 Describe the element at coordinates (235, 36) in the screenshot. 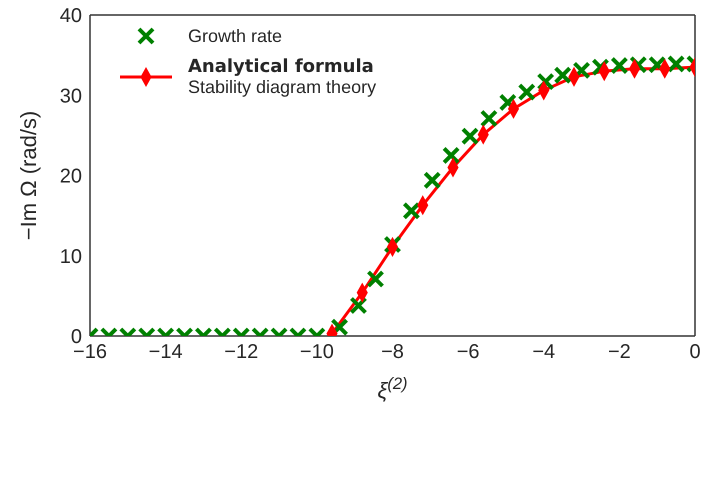

I see `legend-label: Growth rate` at that location.